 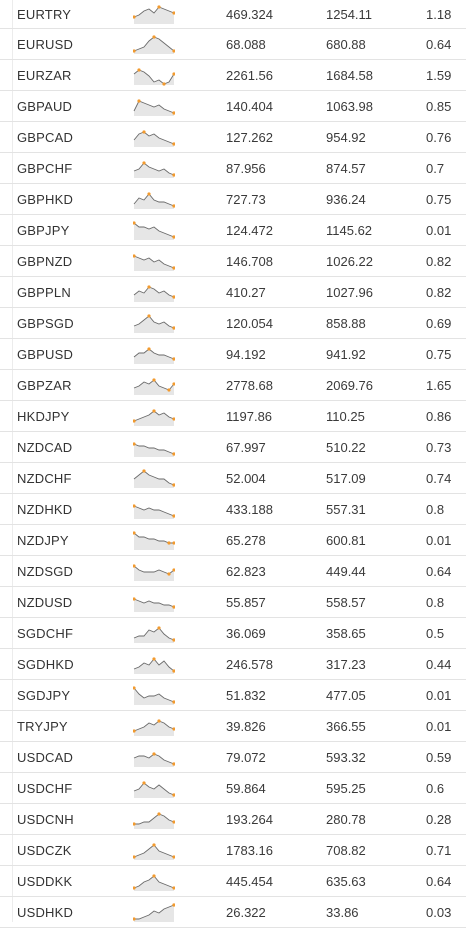 I want to click on value-2: 366.55, so click(x=346, y=726).